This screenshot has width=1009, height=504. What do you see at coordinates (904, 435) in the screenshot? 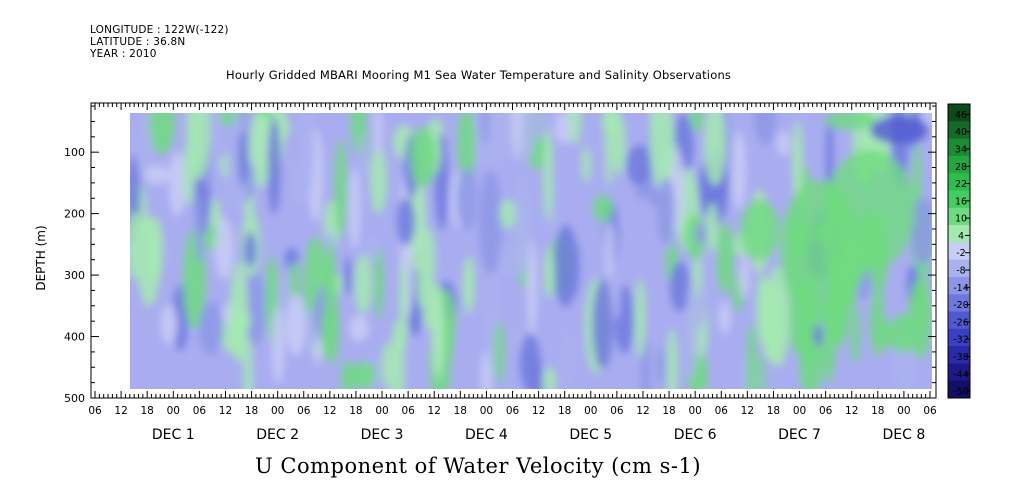
I see `x-day-label: DEC 8` at bounding box center [904, 435].